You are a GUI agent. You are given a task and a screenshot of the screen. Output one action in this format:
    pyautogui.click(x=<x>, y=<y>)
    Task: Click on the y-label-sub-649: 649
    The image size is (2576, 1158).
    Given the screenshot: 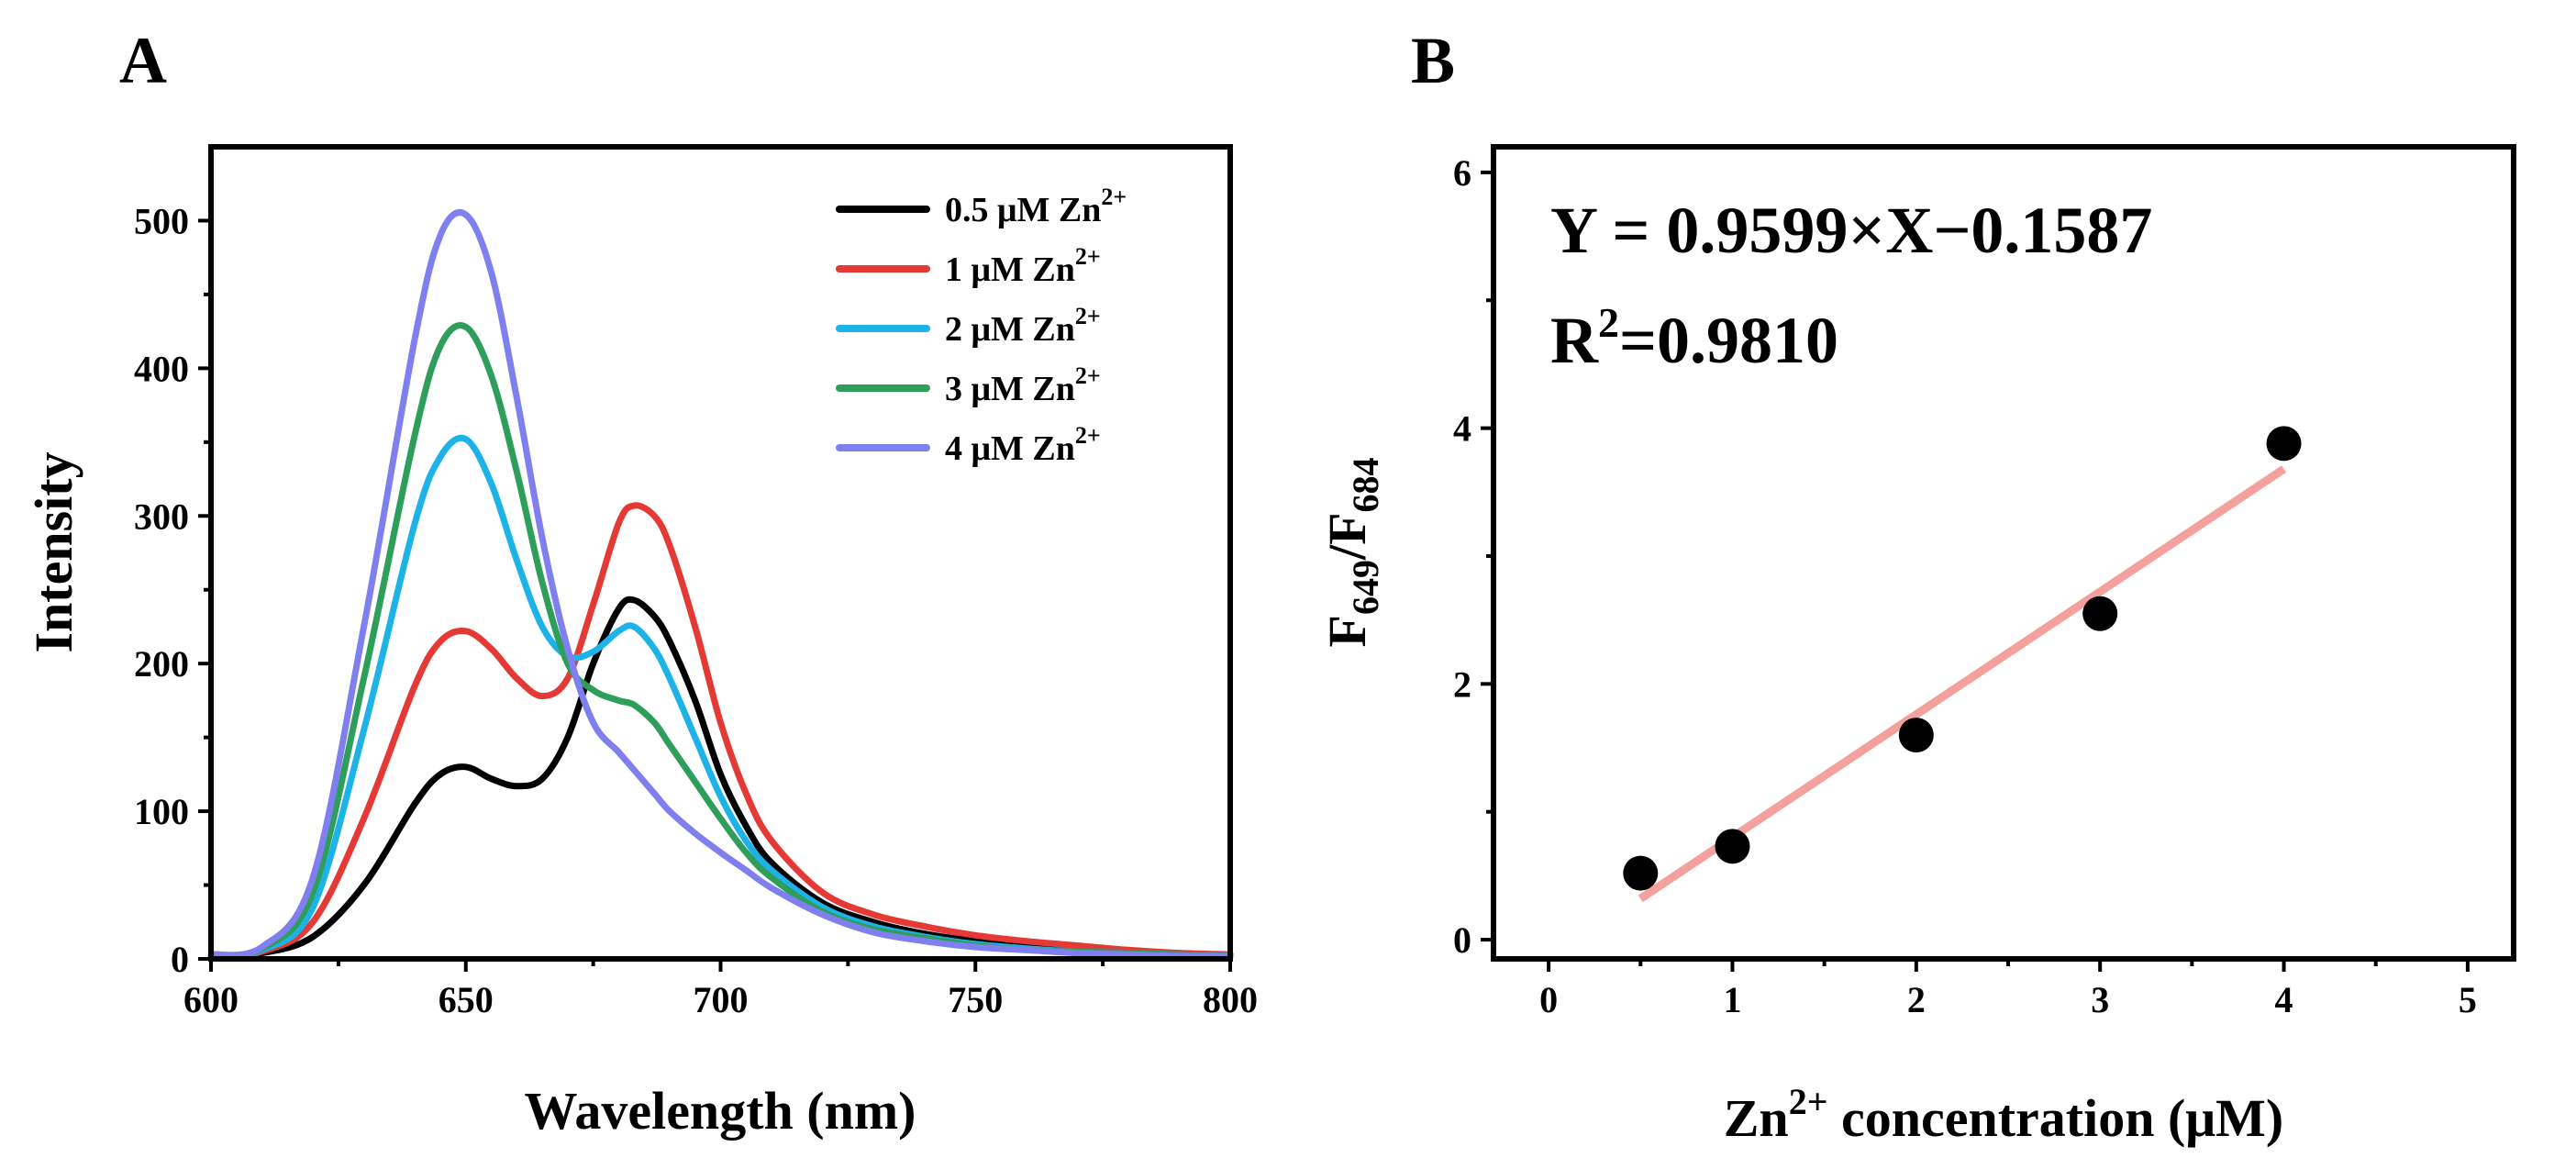 What is the action you would take?
    pyautogui.click(x=1365, y=587)
    